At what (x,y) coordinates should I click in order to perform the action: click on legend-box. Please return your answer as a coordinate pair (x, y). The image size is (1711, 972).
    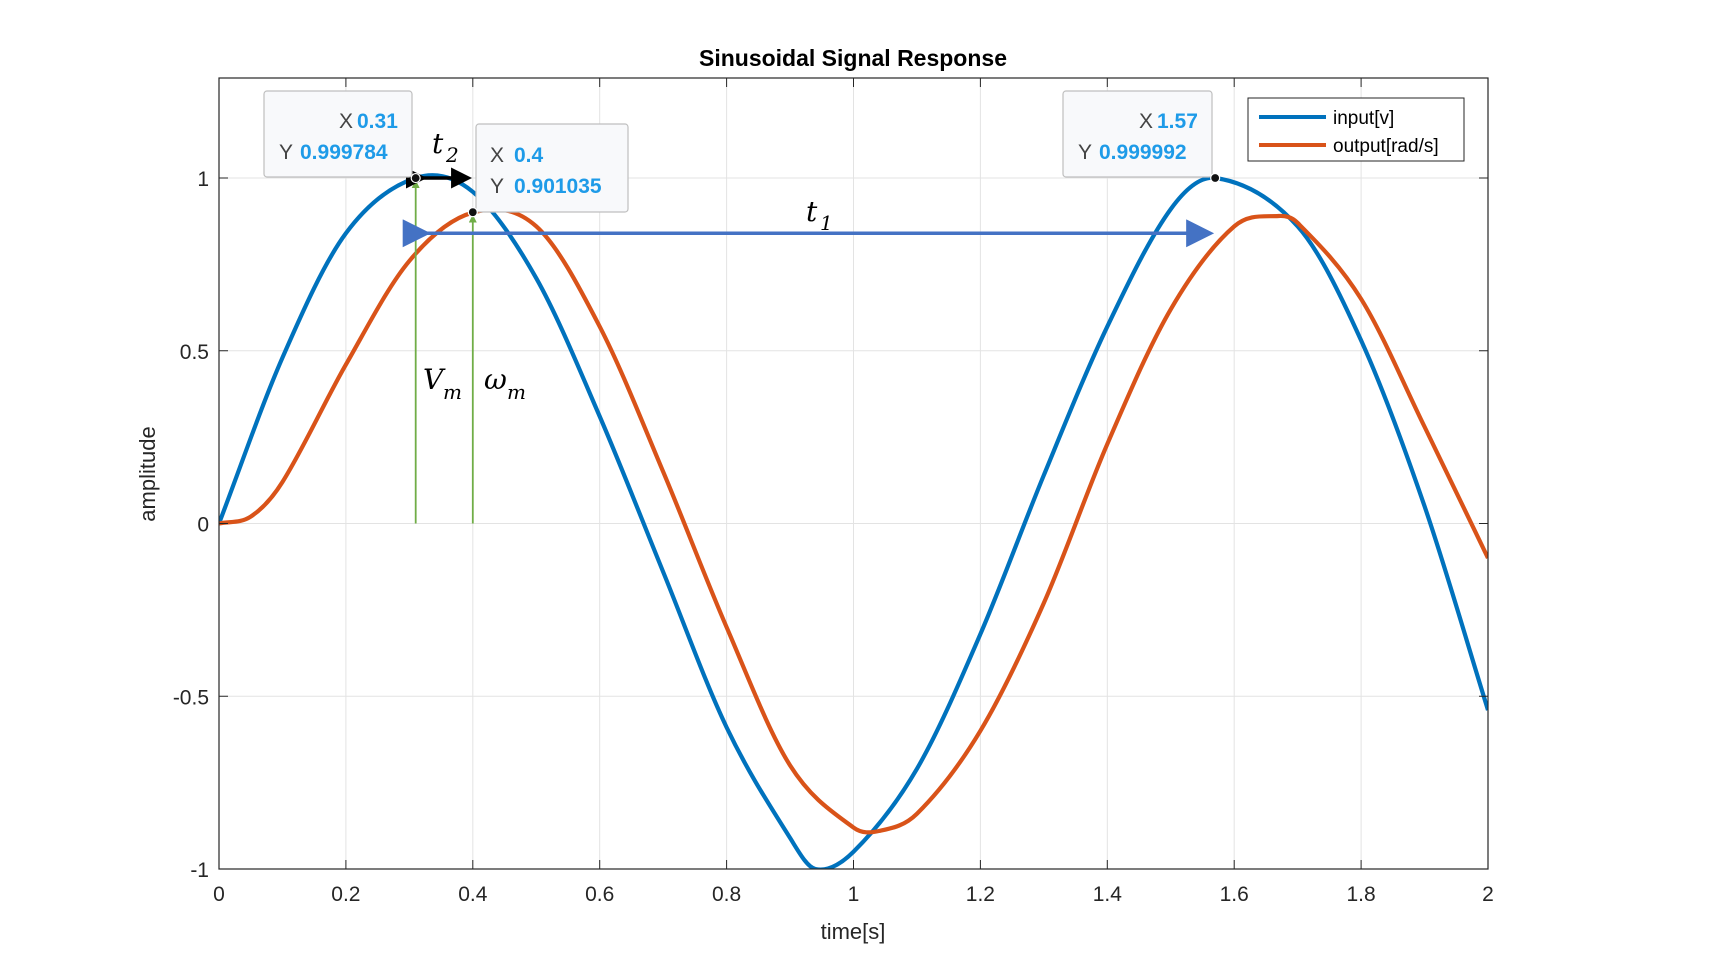
    Looking at the image, I should click on (1356, 129).